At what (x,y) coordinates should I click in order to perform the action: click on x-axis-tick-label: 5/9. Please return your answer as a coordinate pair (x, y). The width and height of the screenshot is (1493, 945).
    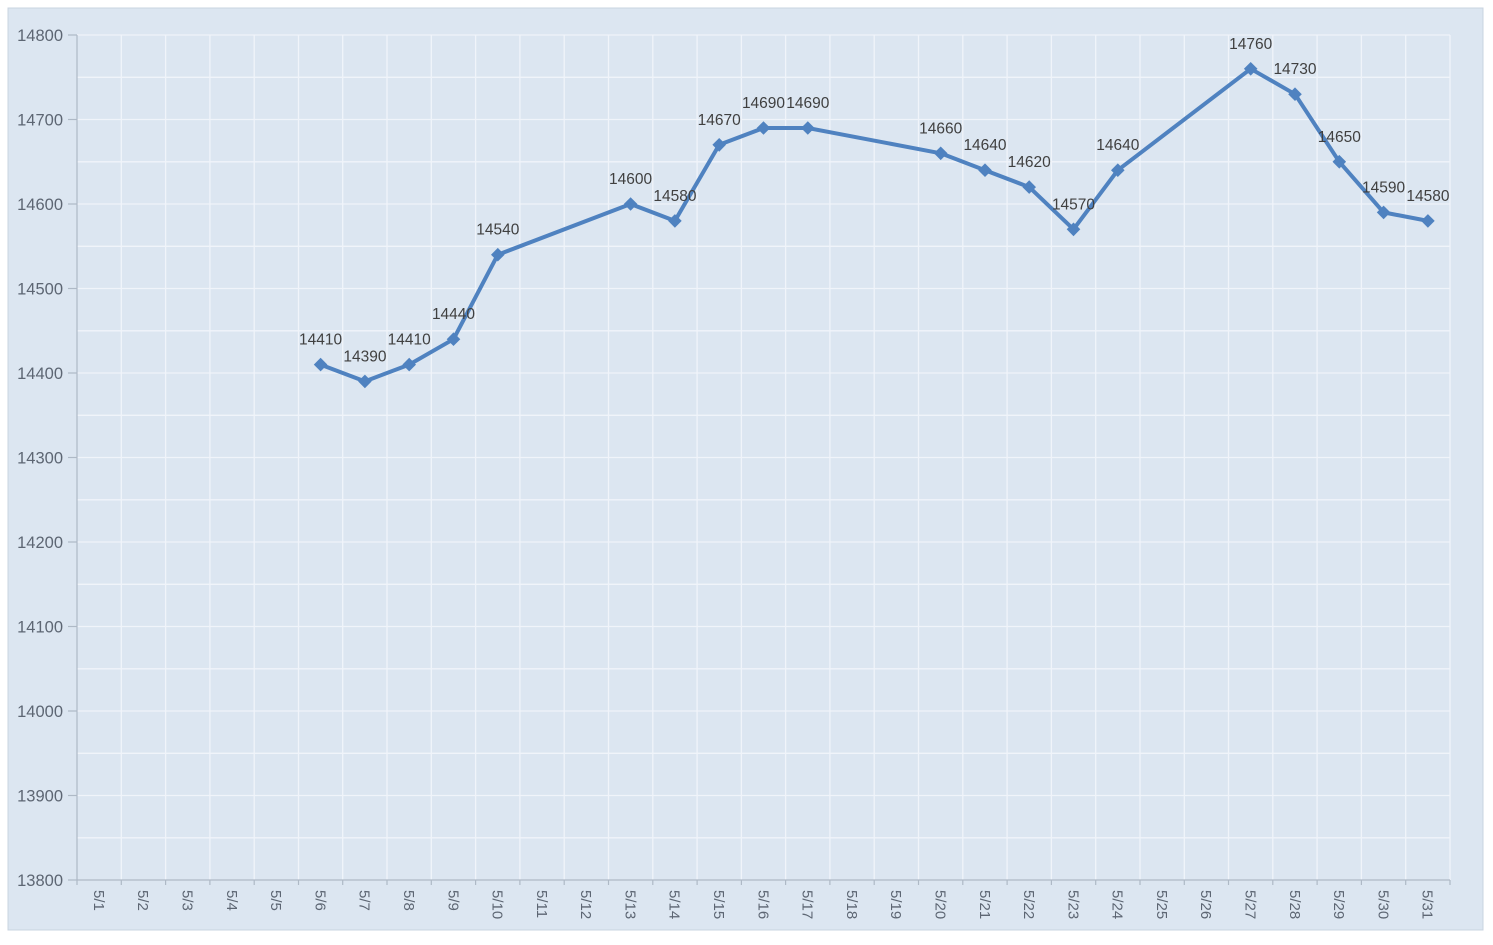
    Looking at the image, I should click on (452, 900).